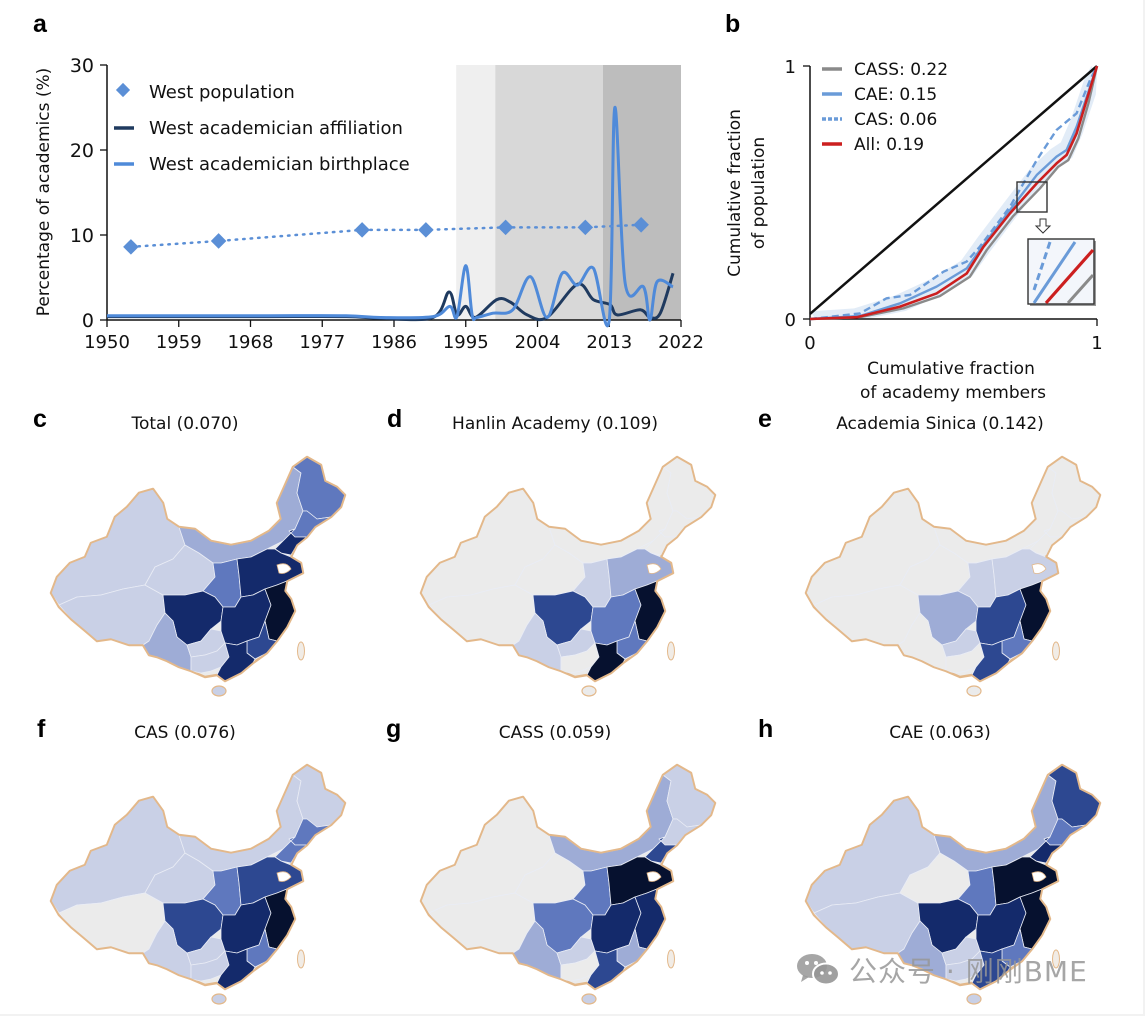  What do you see at coordinates (953, 576) in the screenshot?
I see `choropleth-map-academia-sinica` at bounding box center [953, 576].